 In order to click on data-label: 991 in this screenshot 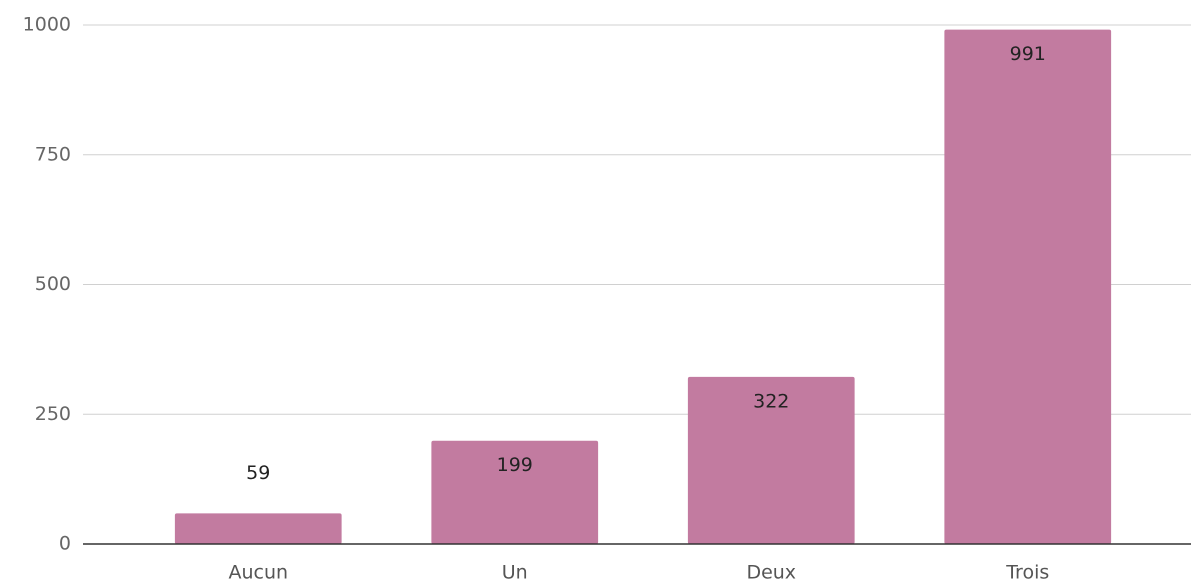, I will do `click(1028, 54)`.